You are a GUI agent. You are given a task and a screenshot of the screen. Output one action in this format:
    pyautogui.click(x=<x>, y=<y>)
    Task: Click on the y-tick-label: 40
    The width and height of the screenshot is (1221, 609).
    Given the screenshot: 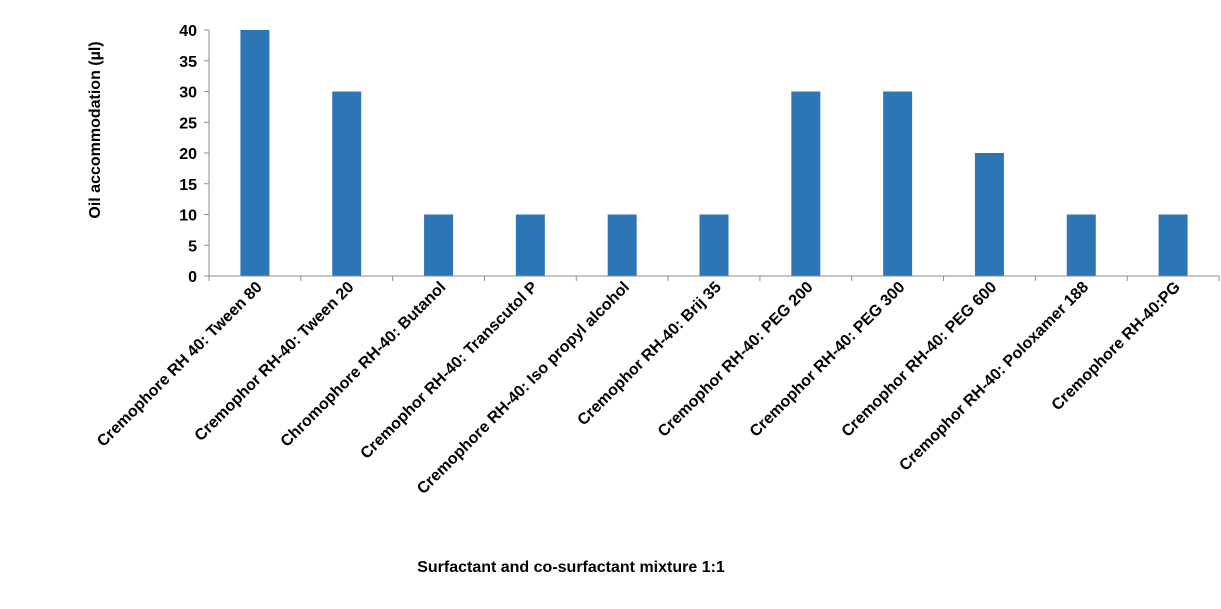 What is the action you would take?
    pyautogui.click(x=188, y=31)
    